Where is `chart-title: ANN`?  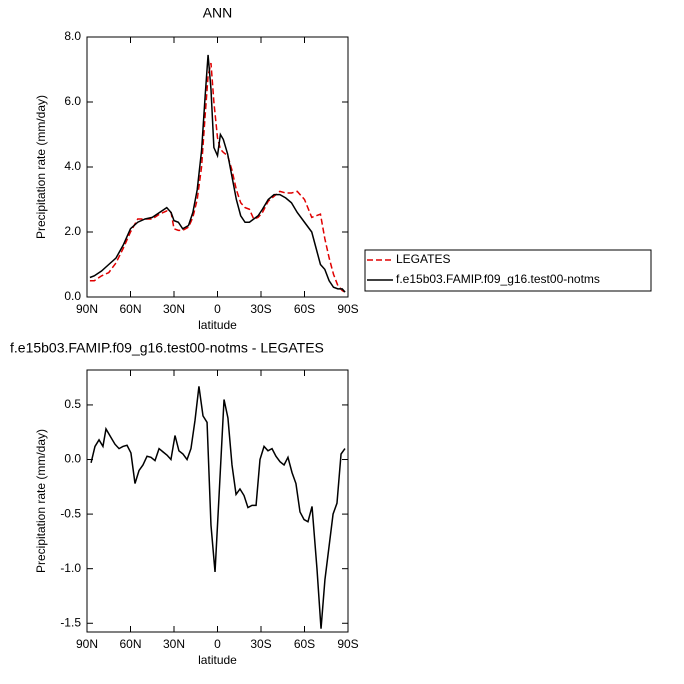 chart-title: ANN is located at coordinates (218, 13).